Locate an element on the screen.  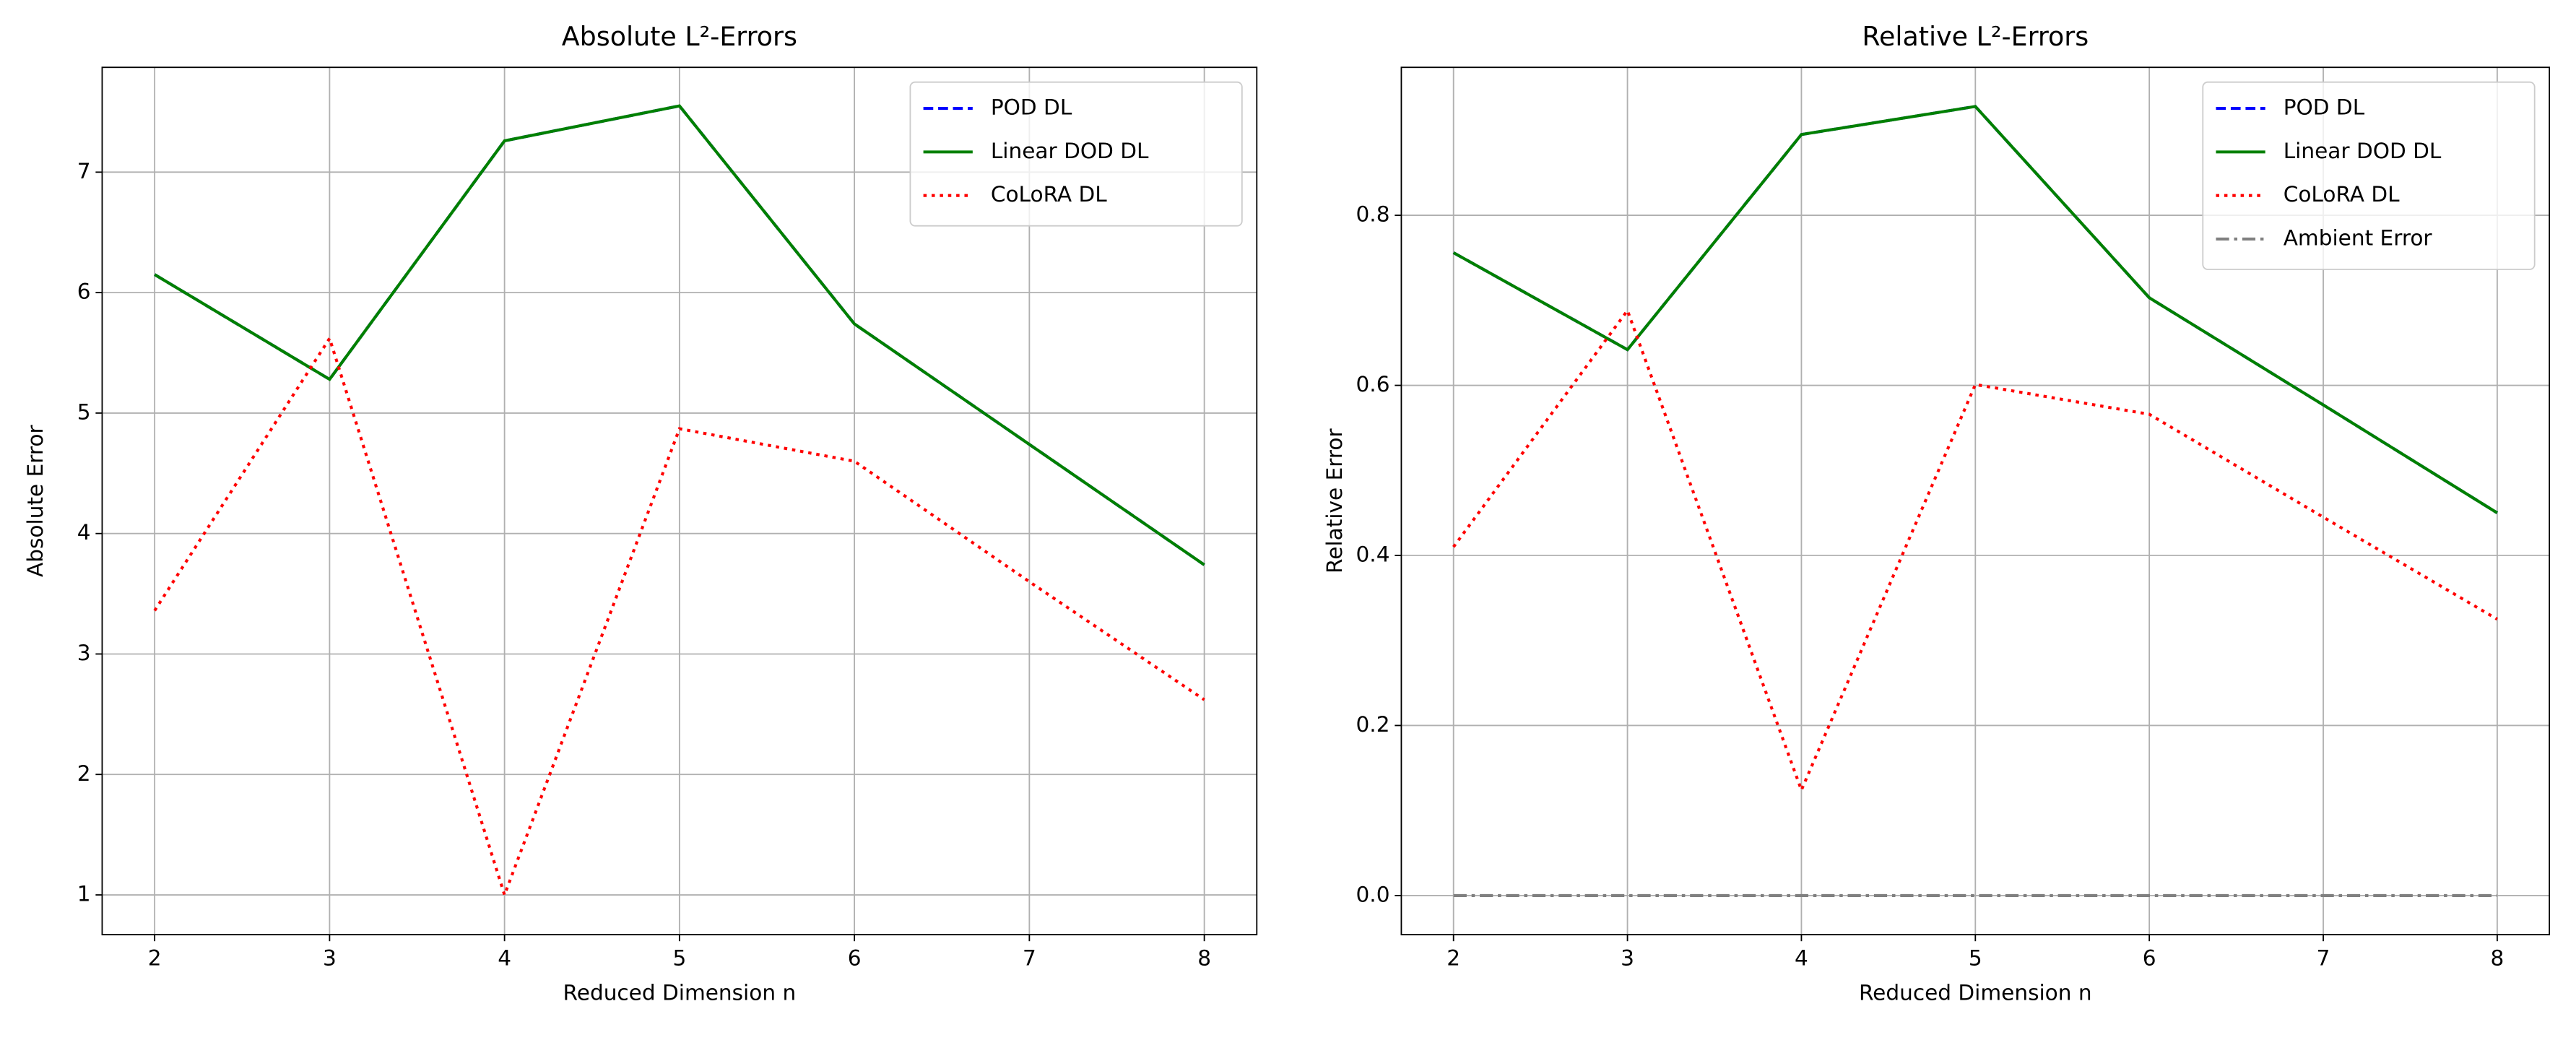
y-tick-label: 3 is located at coordinates (84, 653).